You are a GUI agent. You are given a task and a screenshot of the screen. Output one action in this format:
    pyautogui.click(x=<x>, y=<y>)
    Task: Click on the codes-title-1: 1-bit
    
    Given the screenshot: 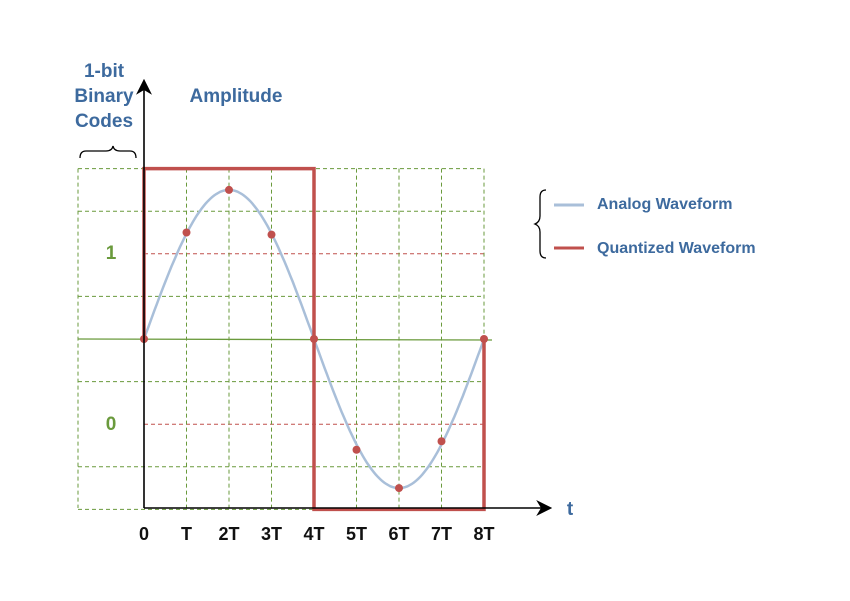 What is the action you would take?
    pyautogui.click(x=104, y=71)
    